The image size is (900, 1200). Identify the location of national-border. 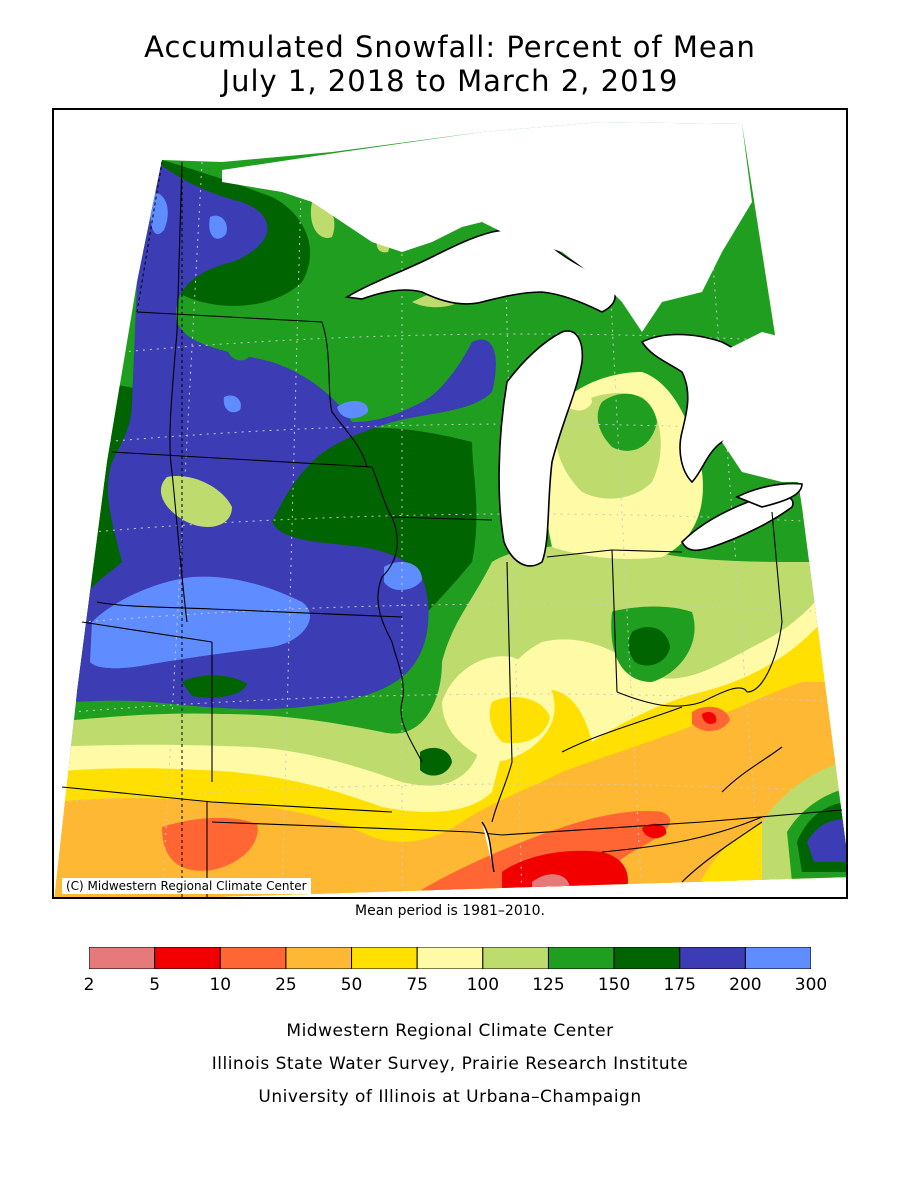
(149, 237).